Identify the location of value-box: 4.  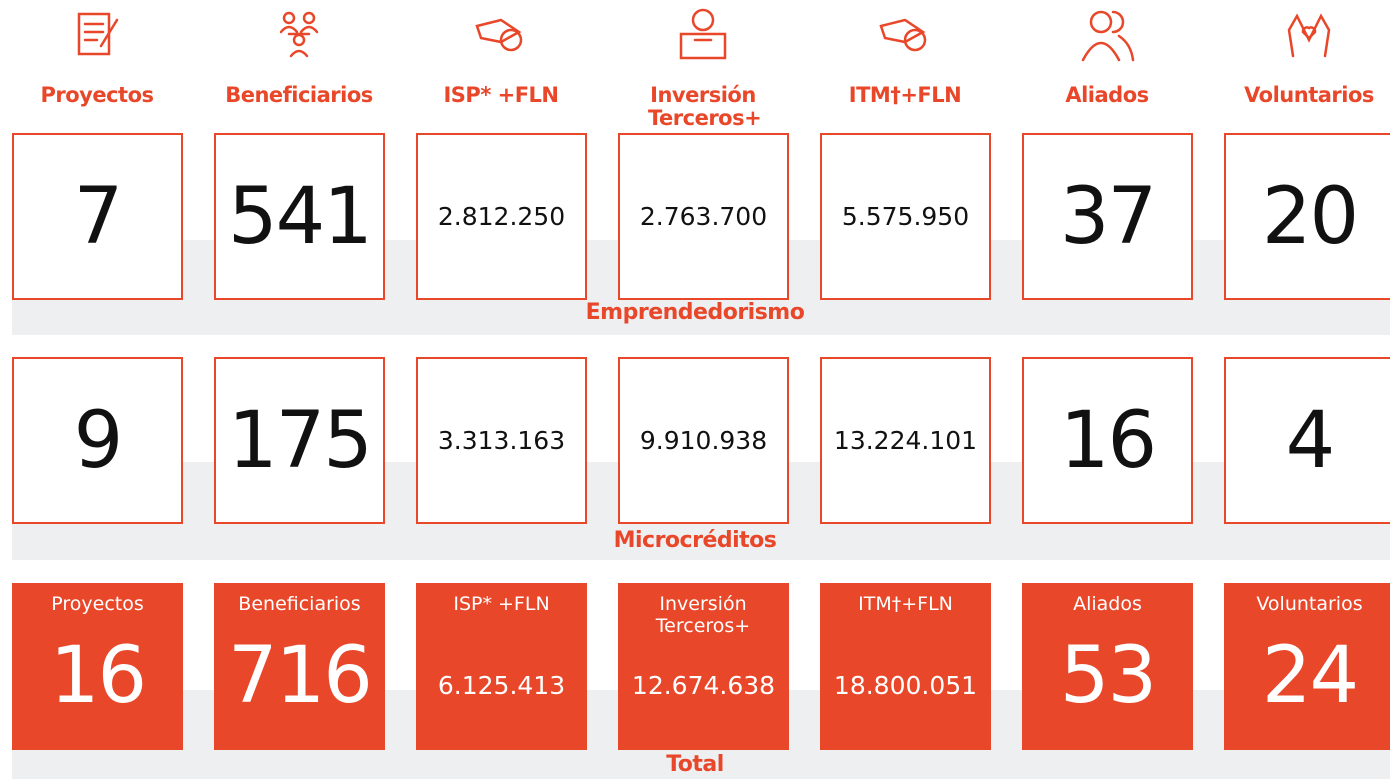
(1307, 440).